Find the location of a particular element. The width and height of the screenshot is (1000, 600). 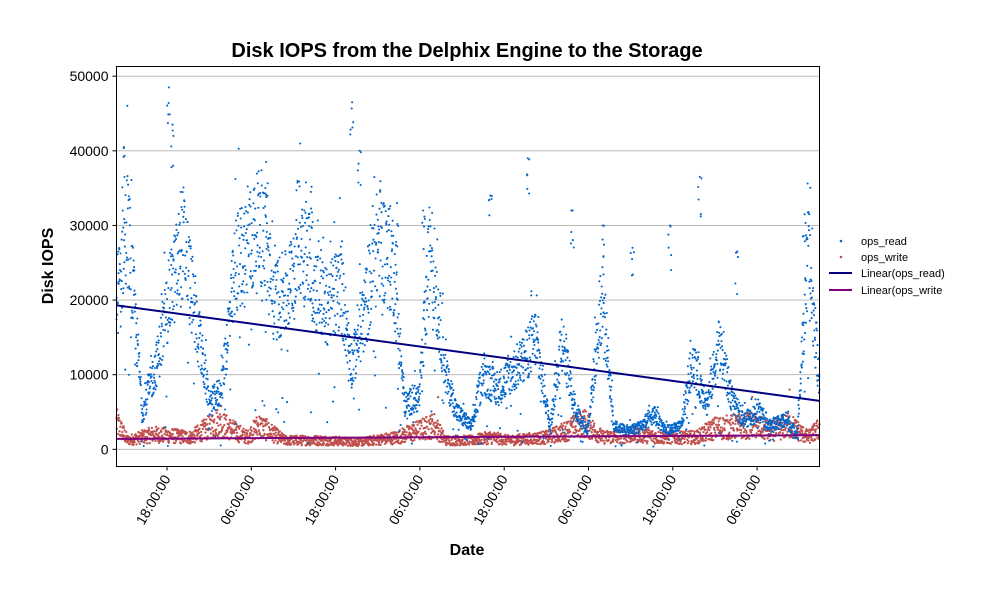

ops-write-points is located at coordinates (468, 418).